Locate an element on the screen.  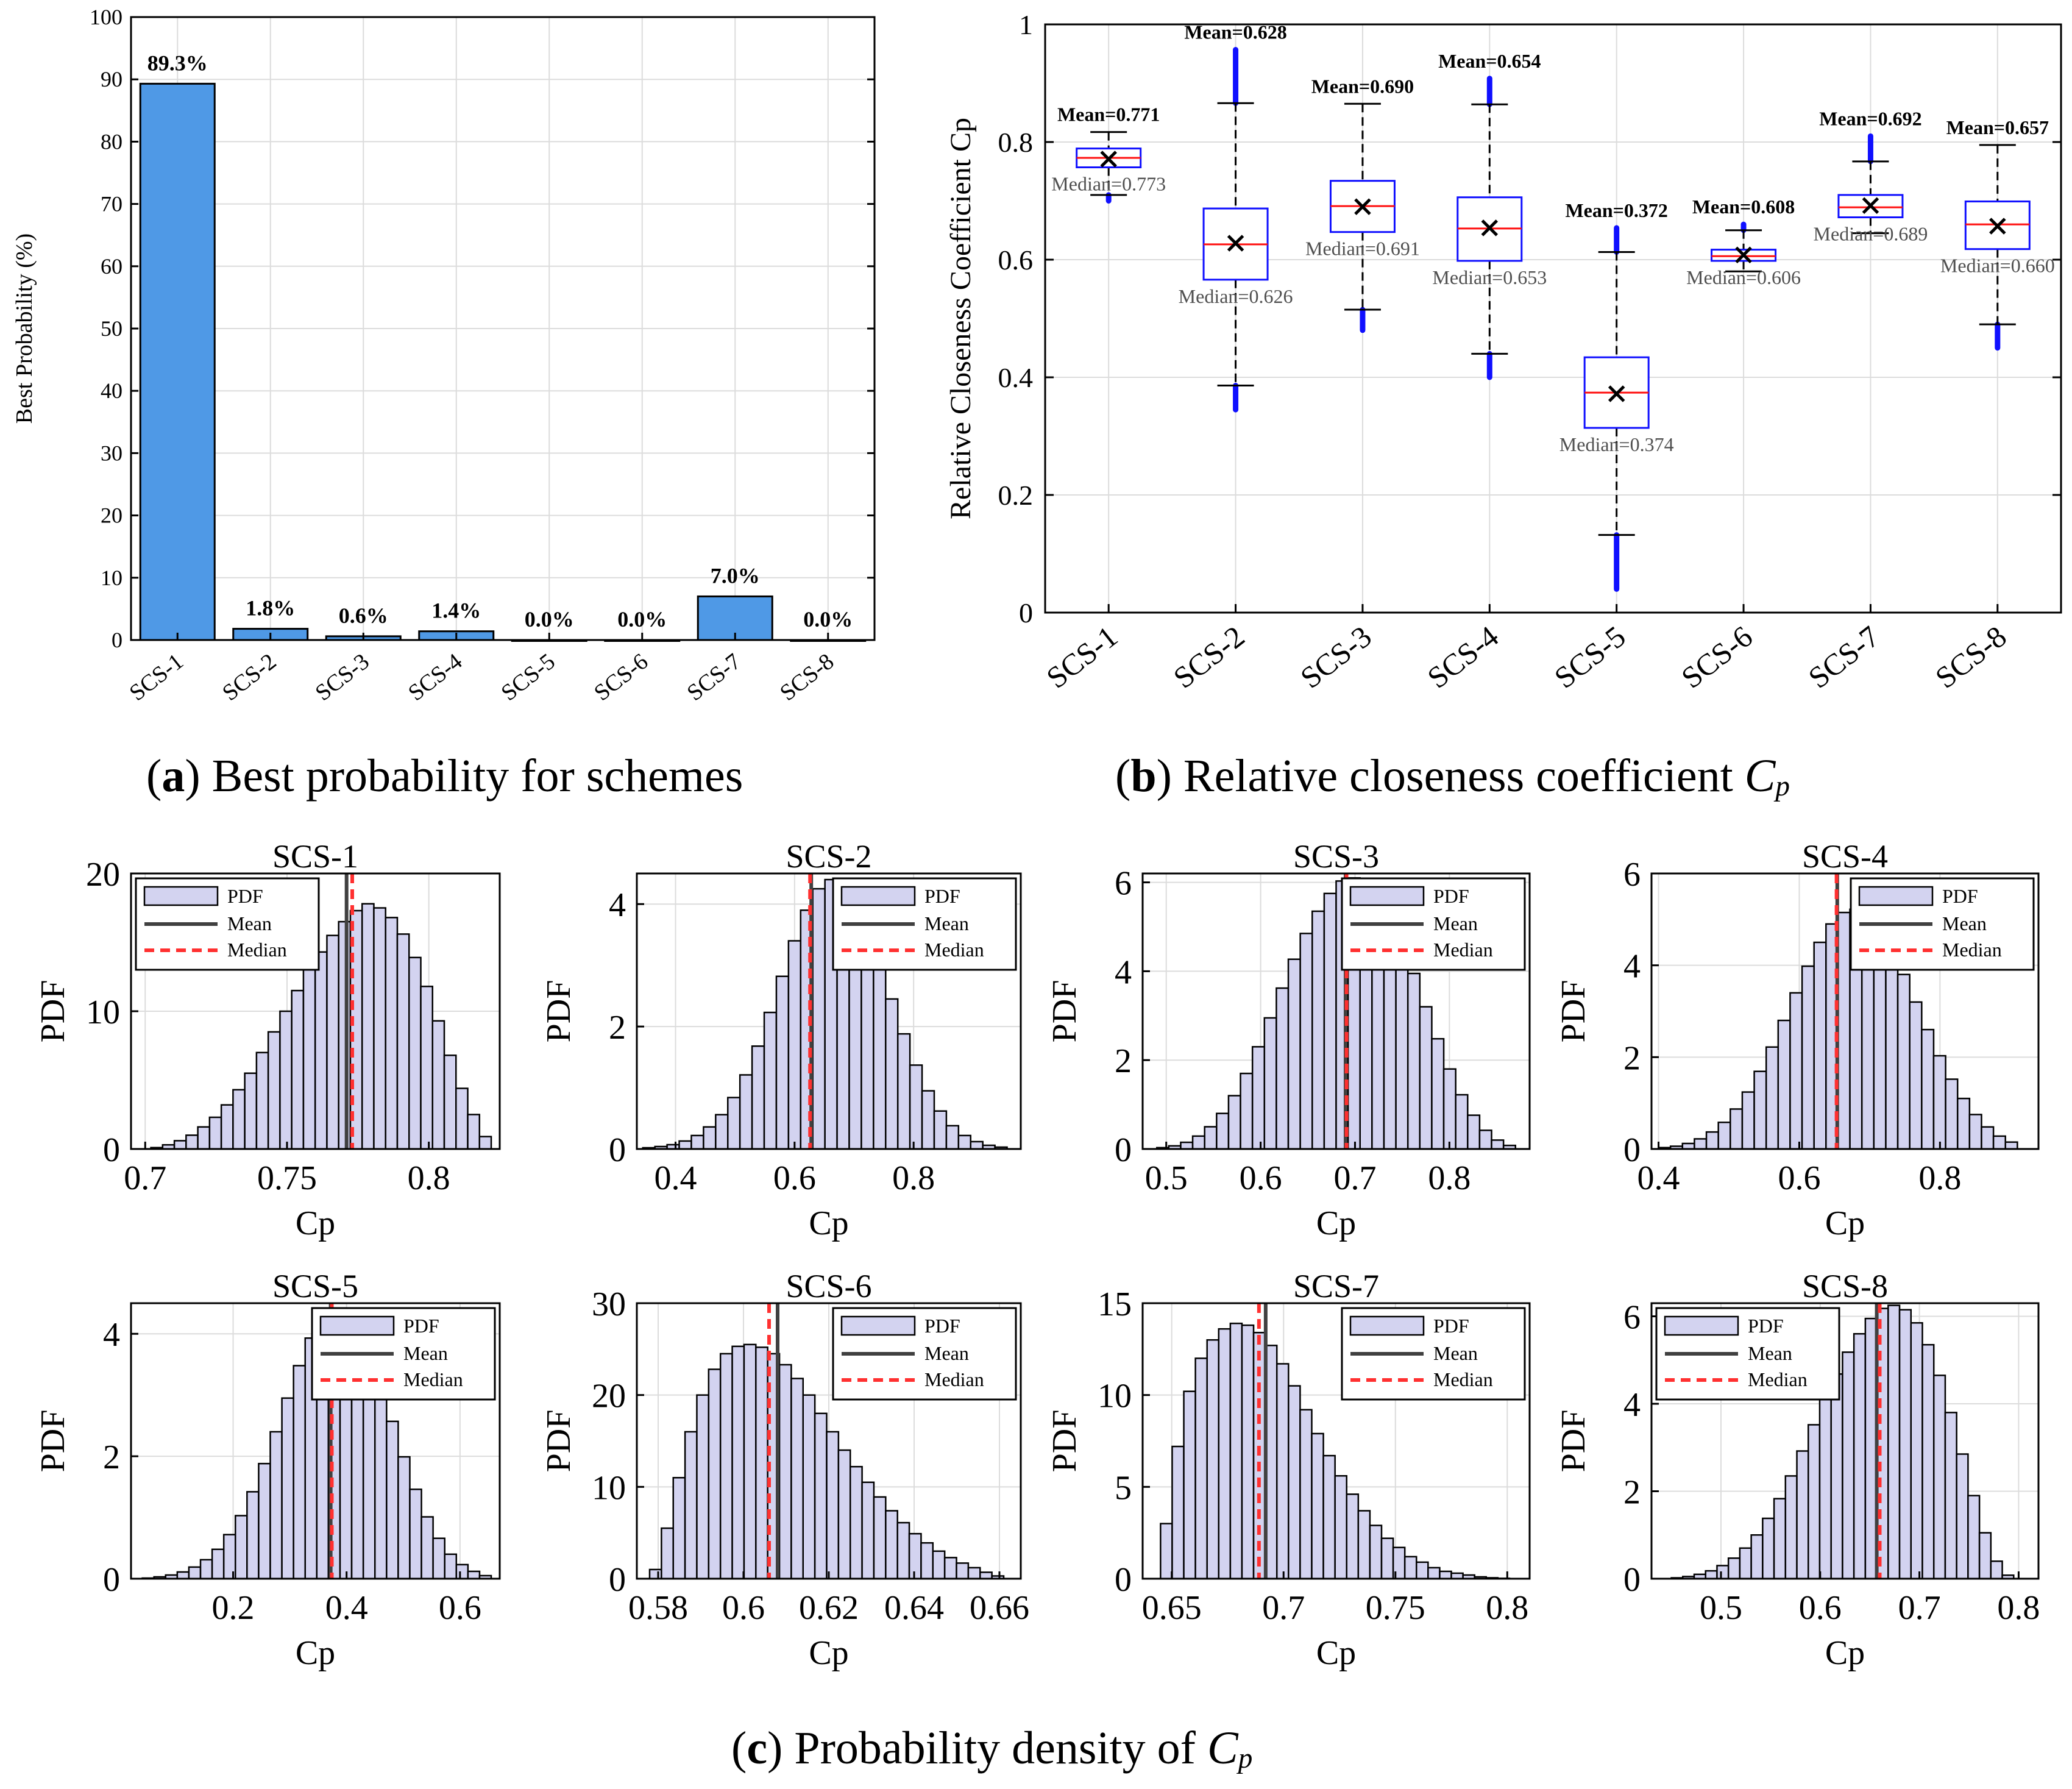
box-group-scs-8: Mean=0.657 Median=0.660 is located at coordinates (1997, 233).